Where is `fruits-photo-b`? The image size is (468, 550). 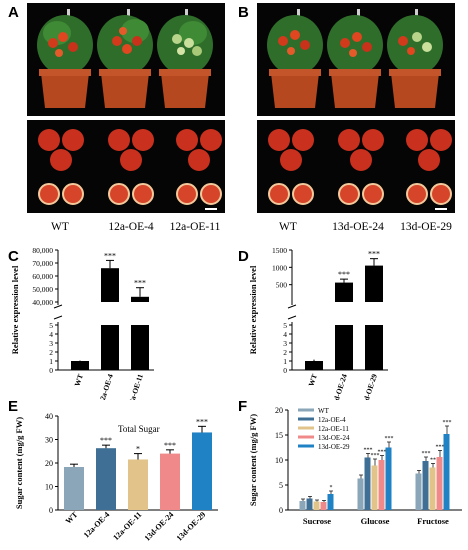
fruits-photo-b is located at coordinates (356, 166).